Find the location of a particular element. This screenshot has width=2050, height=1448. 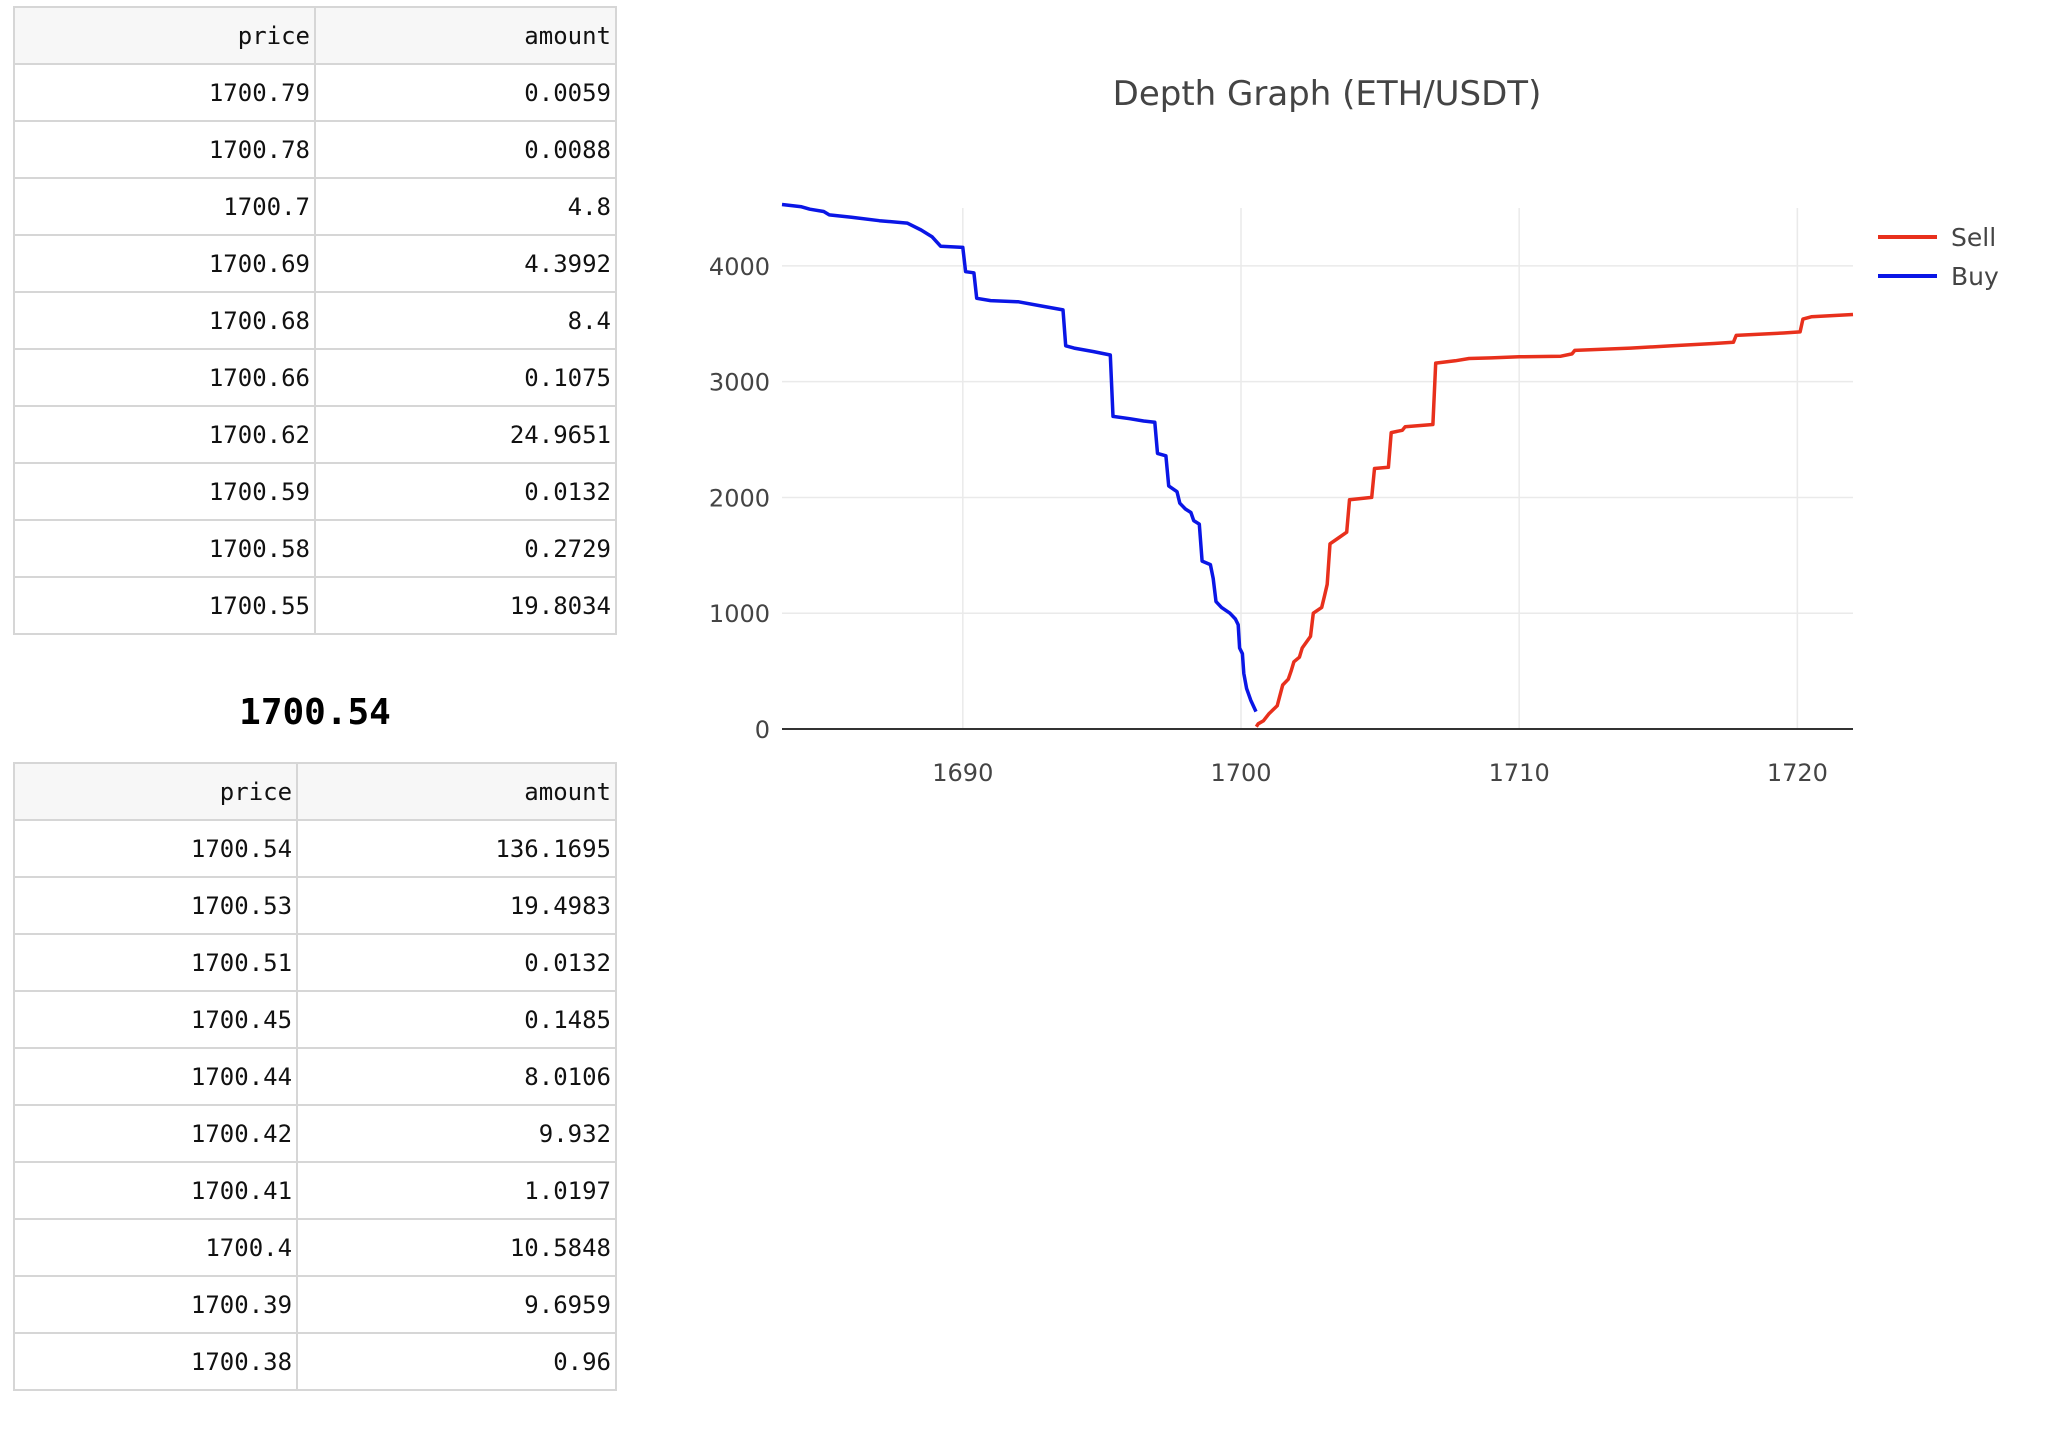

table-row: 1700.59 0.0132 is located at coordinates (315, 491).